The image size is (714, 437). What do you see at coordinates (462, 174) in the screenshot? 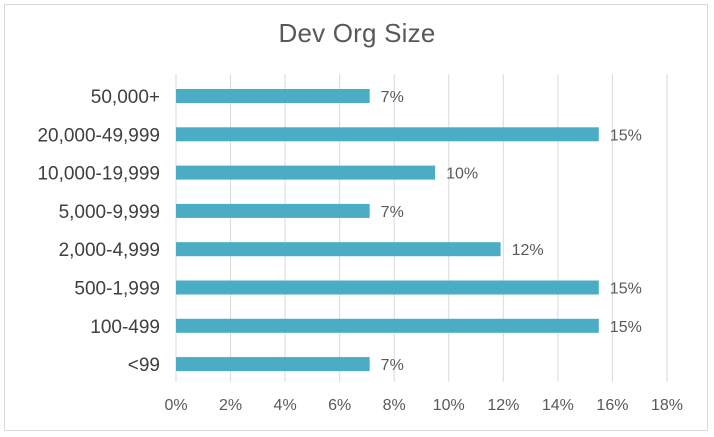
I see `data-label: 10%` at bounding box center [462, 174].